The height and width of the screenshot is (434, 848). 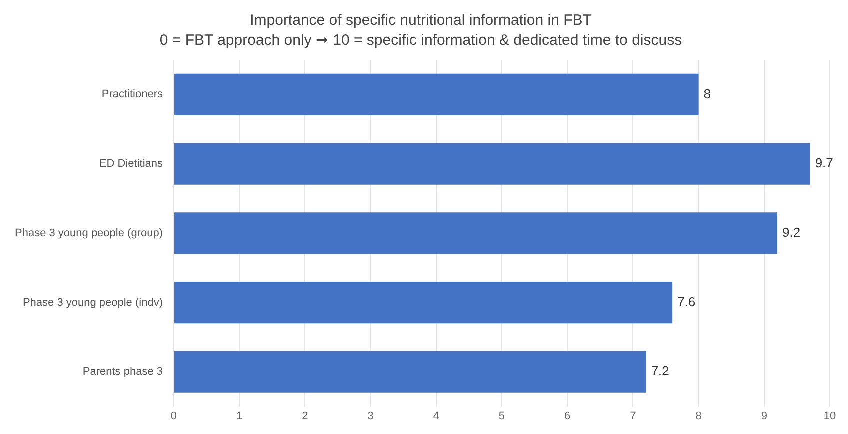 What do you see at coordinates (421, 41) in the screenshot?
I see `chart-subtitle: 0 = FBT approach only ➞ 10 = specific information & dedicated time to discuss` at bounding box center [421, 41].